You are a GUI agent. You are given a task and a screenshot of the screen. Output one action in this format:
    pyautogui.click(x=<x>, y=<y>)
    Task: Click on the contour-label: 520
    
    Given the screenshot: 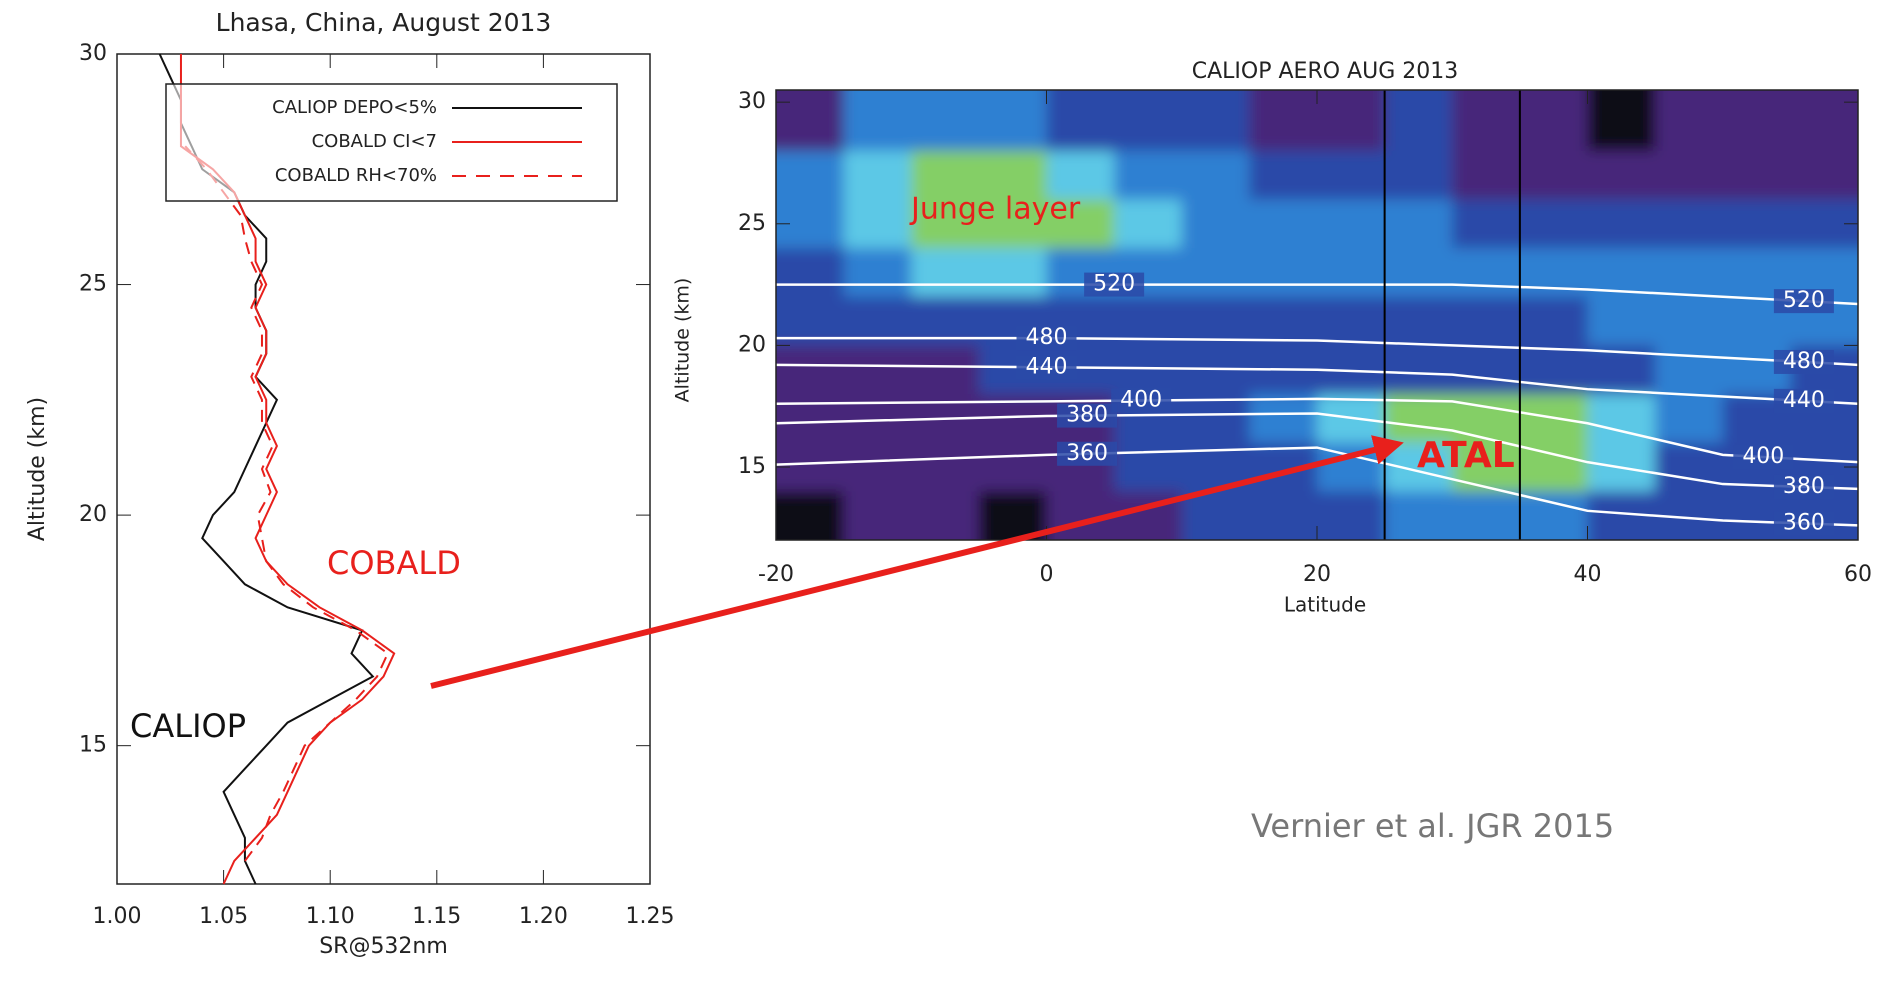 What is the action you would take?
    pyautogui.click(x=1114, y=284)
    